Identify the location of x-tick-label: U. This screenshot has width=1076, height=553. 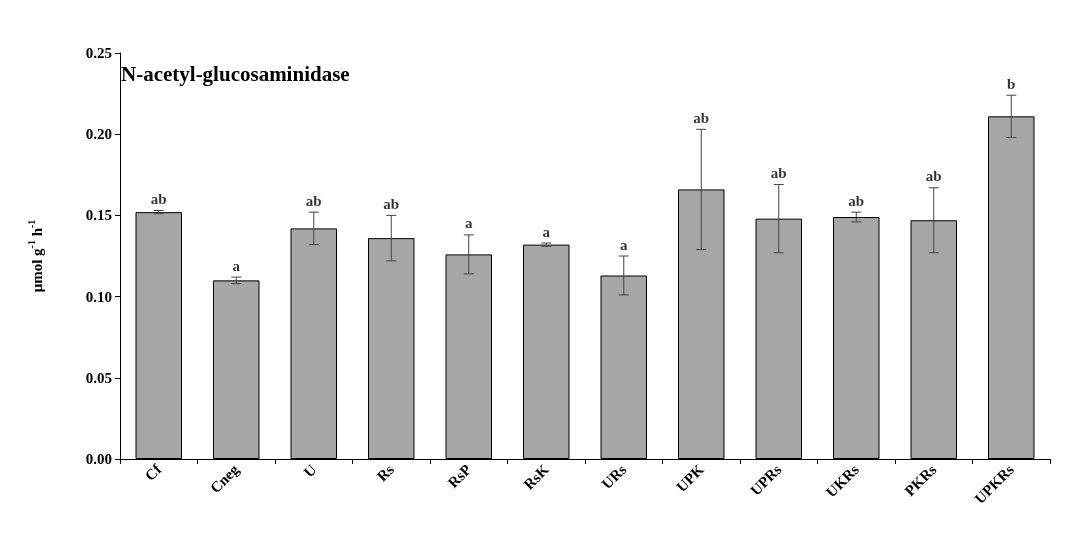
(310, 471).